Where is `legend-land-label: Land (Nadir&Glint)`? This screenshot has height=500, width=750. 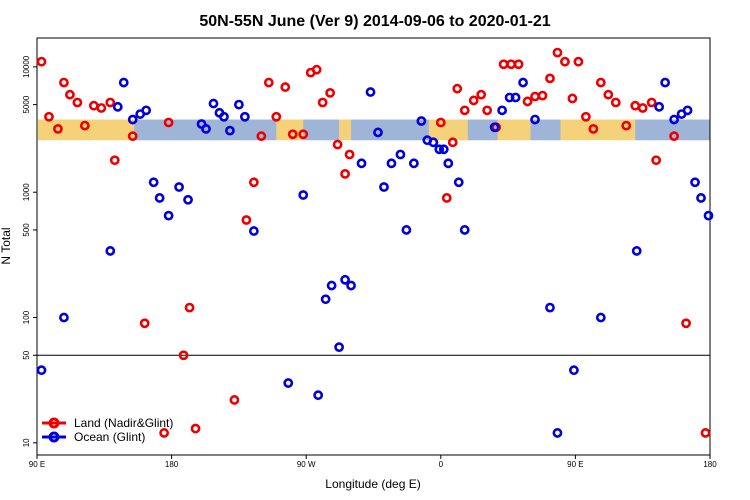 legend-land-label: Land (Nadir&Glint) is located at coordinates (123, 423).